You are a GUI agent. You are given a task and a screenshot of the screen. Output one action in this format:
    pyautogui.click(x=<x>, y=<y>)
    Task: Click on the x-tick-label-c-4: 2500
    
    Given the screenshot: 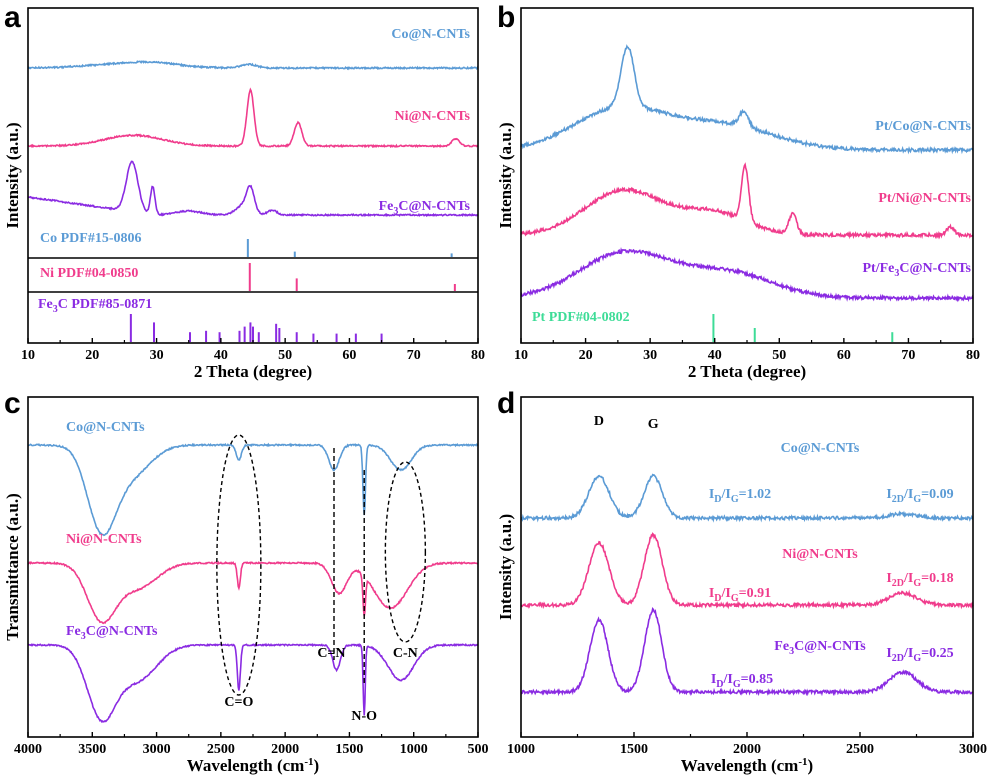 What is the action you would take?
    pyautogui.click(x=221, y=749)
    